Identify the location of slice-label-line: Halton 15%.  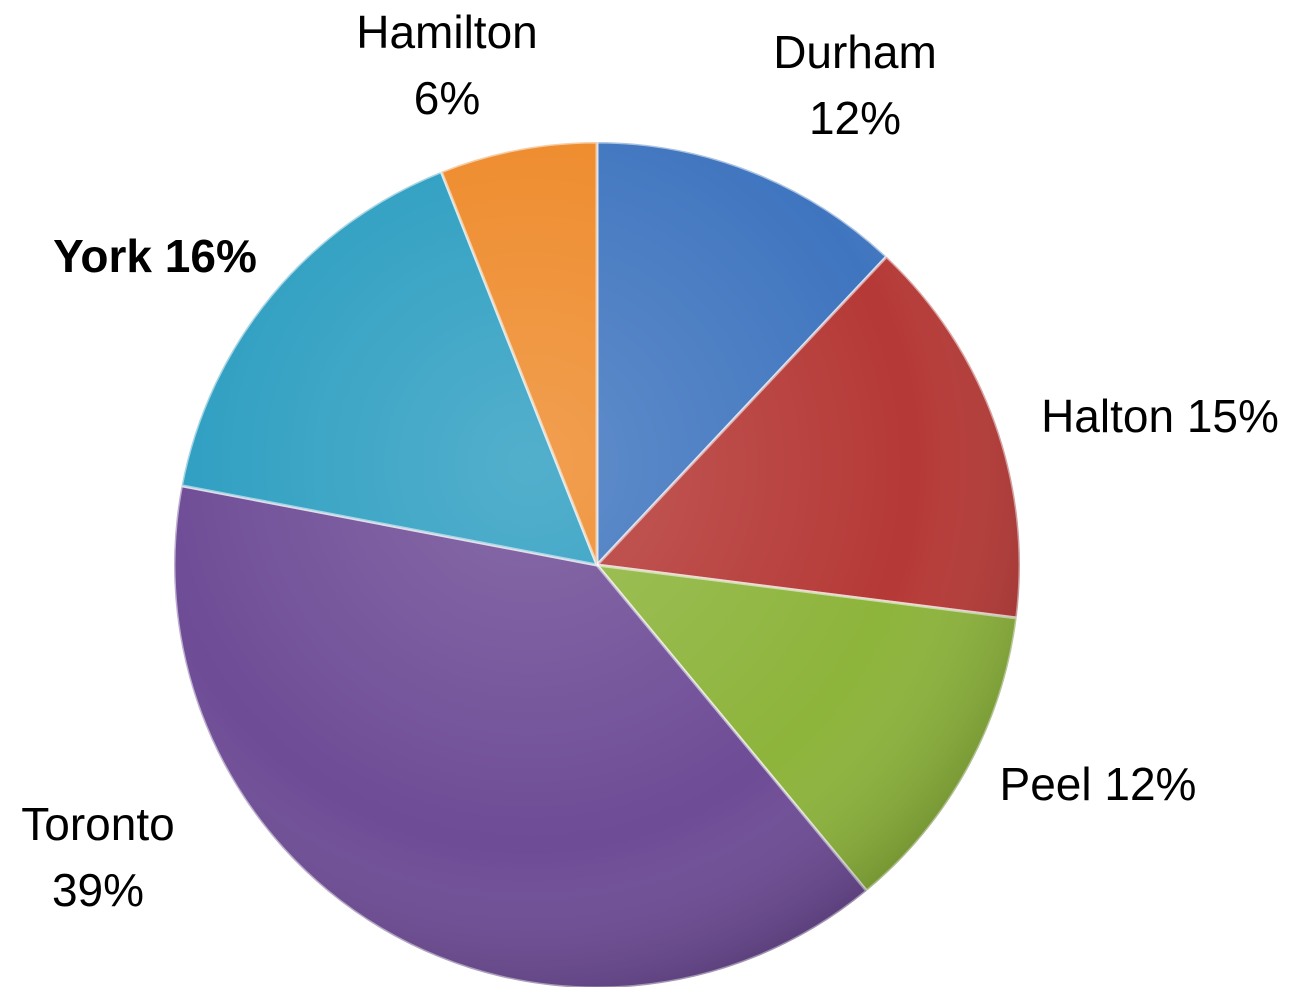
(1160, 416).